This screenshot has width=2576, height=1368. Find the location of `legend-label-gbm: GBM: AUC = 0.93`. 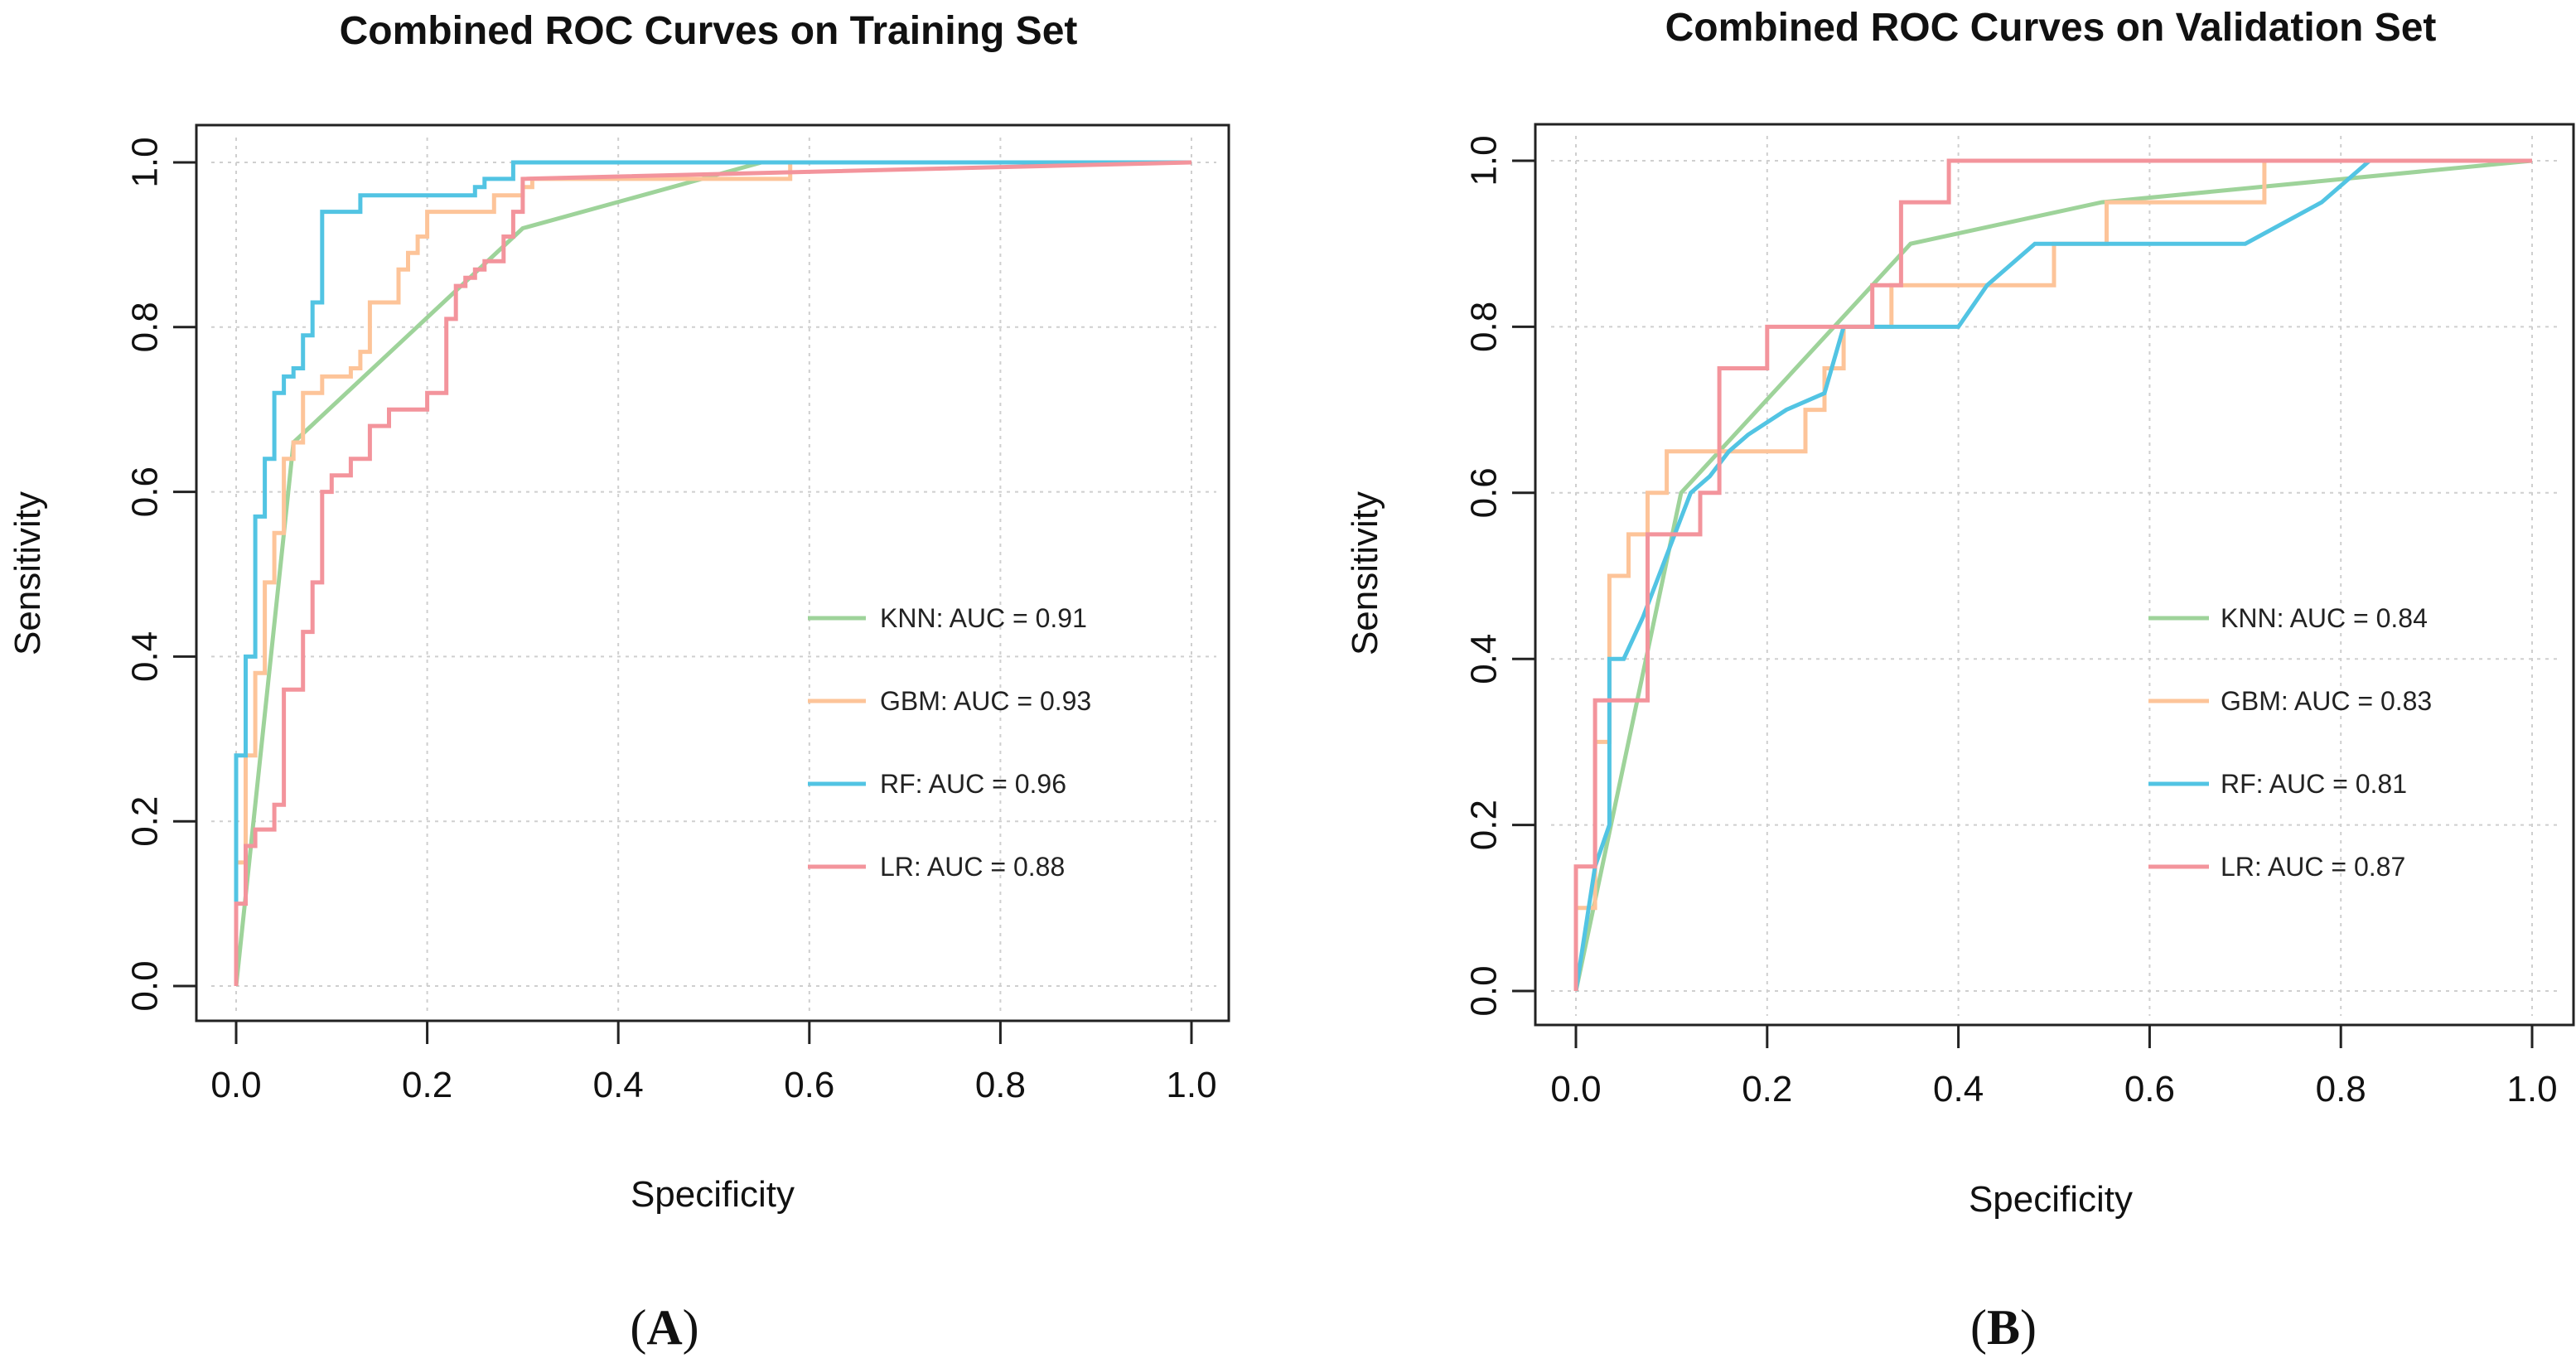

legend-label-gbm: GBM: AUC = 0.93 is located at coordinates (985, 701).